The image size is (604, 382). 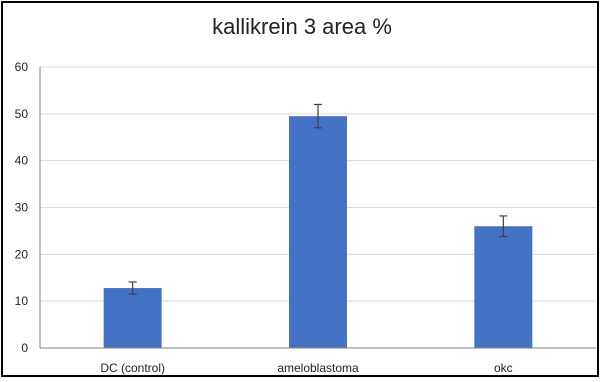 I want to click on y-tick-label: 20, so click(x=22, y=254).